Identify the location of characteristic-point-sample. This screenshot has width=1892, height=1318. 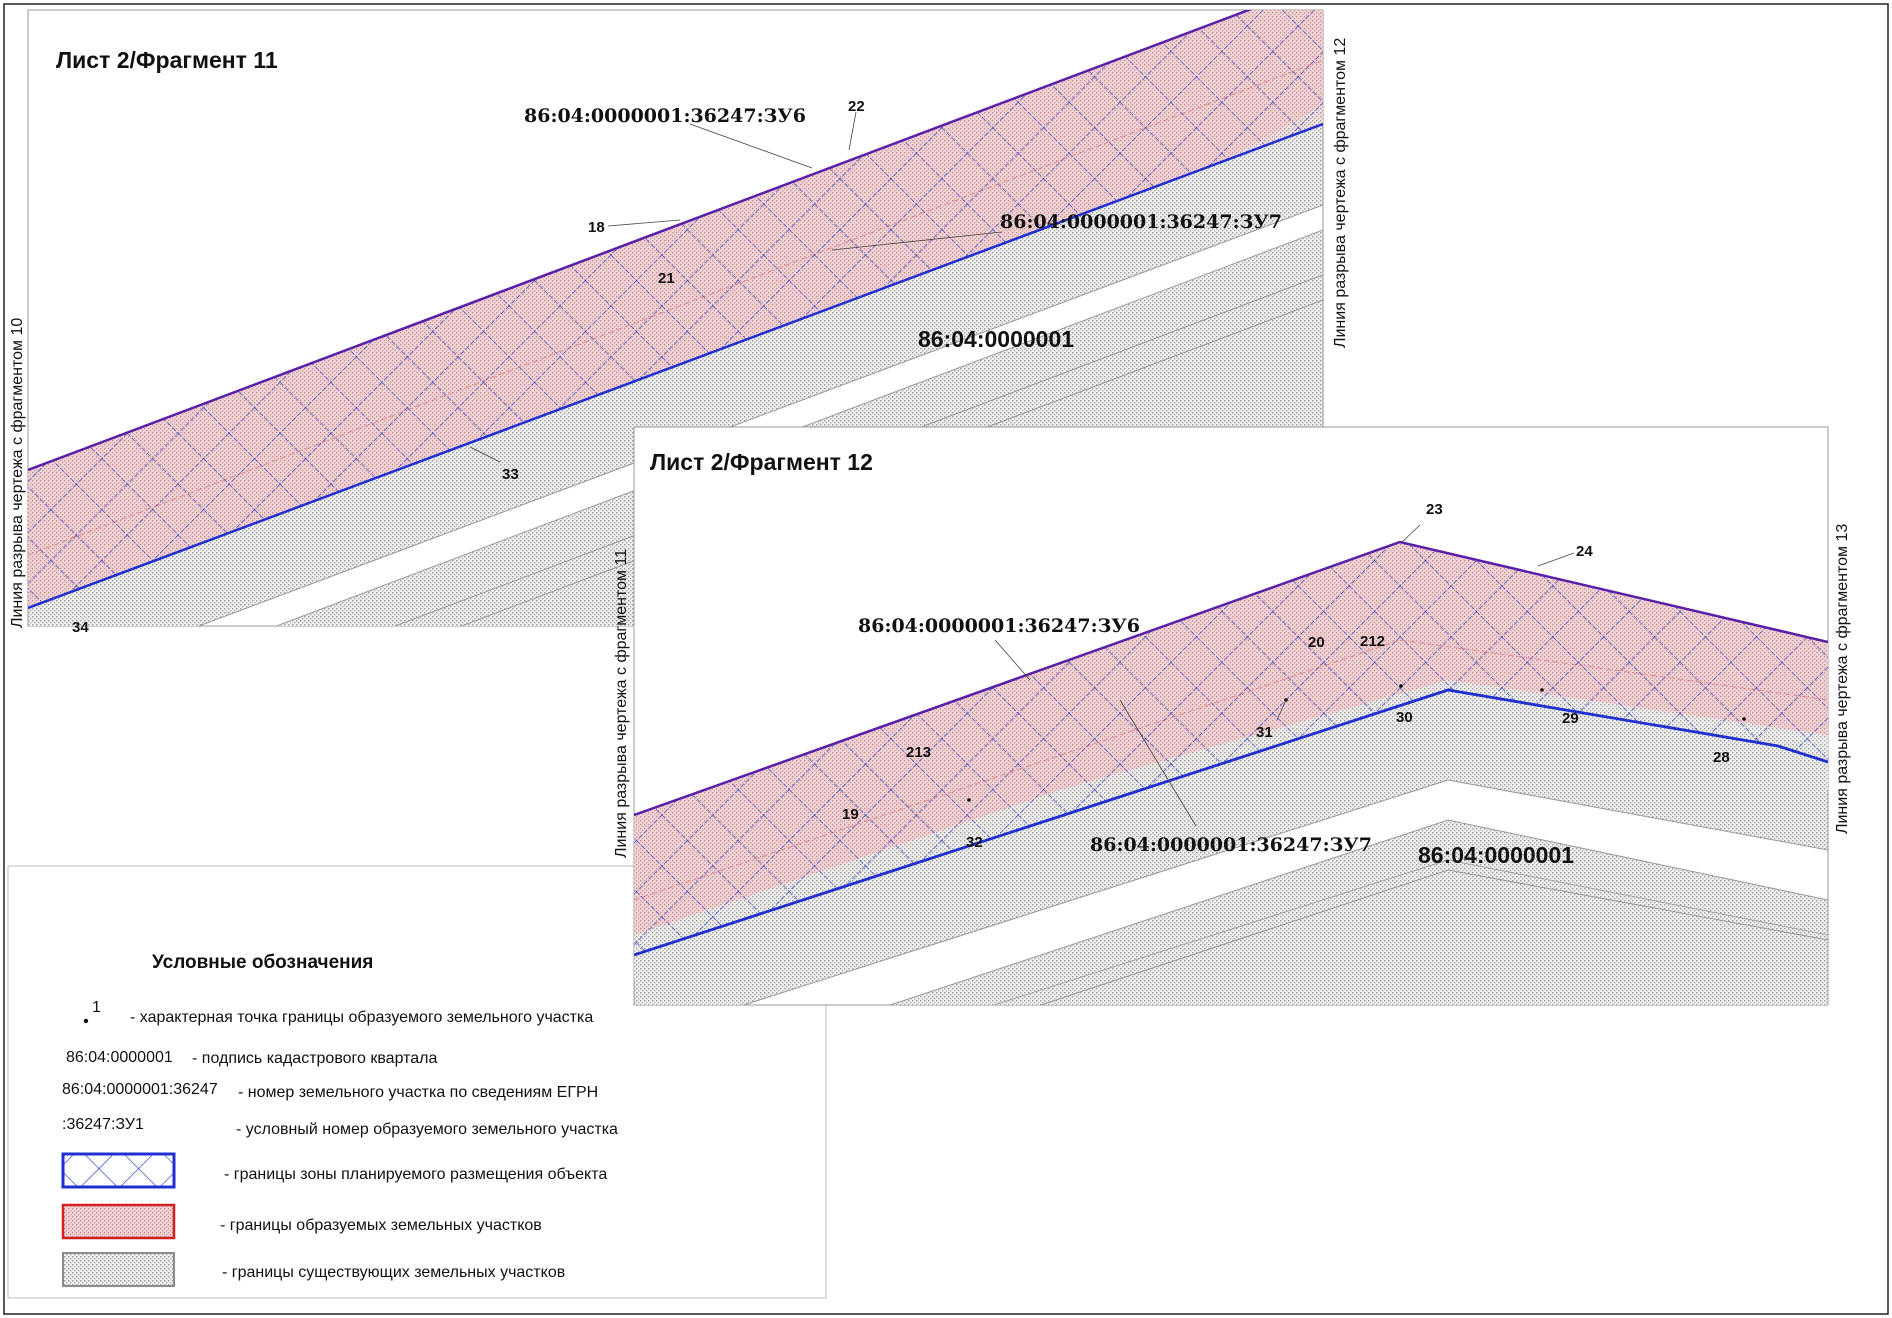
(86, 1021).